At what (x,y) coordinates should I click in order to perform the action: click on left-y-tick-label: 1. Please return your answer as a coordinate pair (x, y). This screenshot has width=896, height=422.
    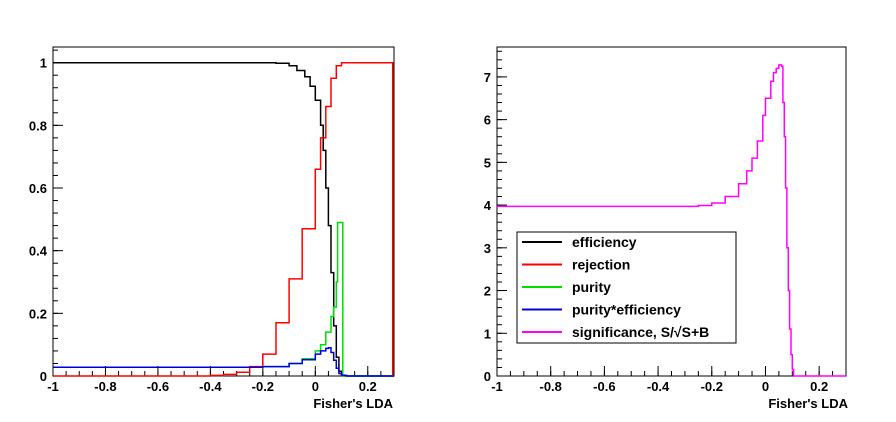
    Looking at the image, I should click on (43, 63).